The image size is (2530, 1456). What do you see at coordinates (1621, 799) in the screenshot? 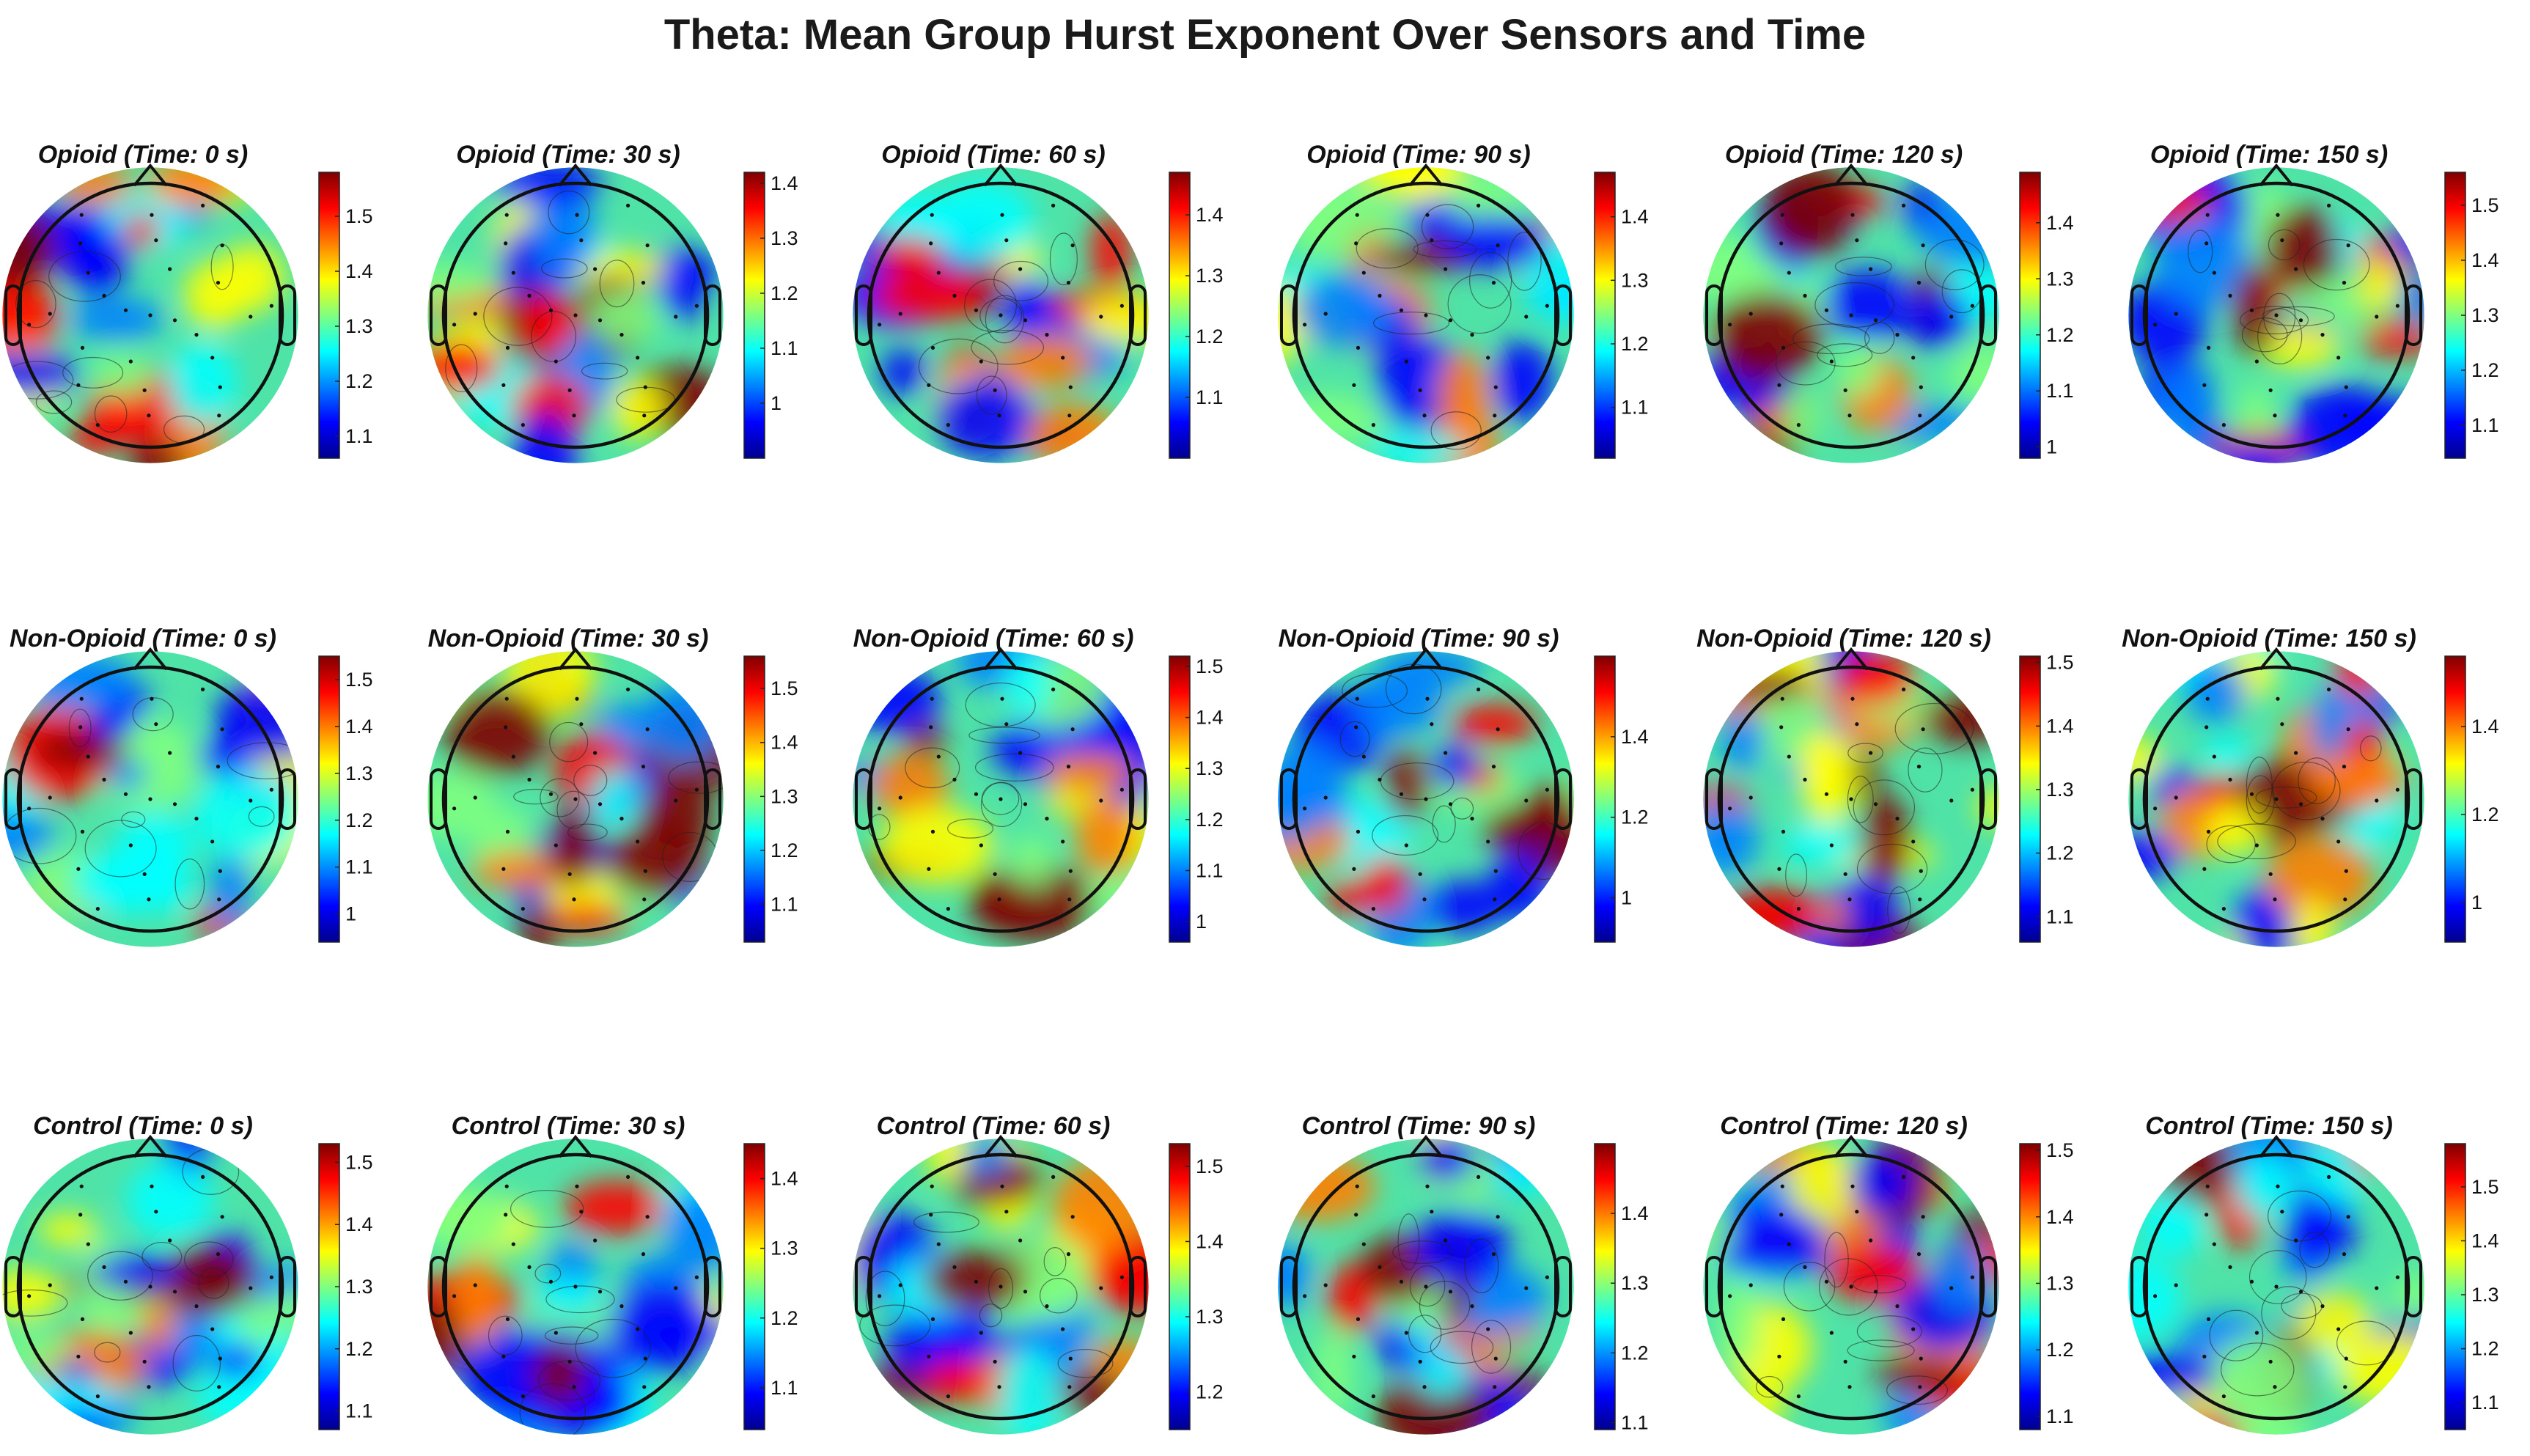
I see `colorbar: 1 1.2 1.4` at bounding box center [1621, 799].